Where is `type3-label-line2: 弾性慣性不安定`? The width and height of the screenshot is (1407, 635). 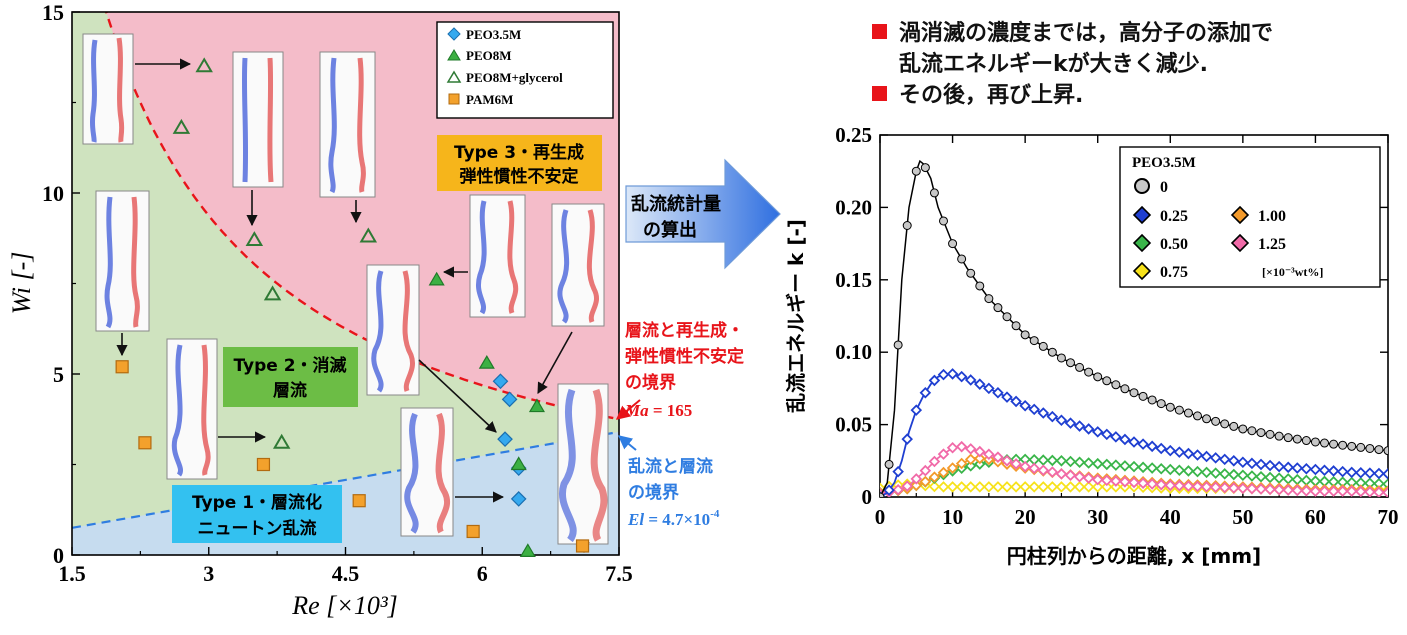
type3-label-line2: 弾性慣性不安定 is located at coordinates (519, 176).